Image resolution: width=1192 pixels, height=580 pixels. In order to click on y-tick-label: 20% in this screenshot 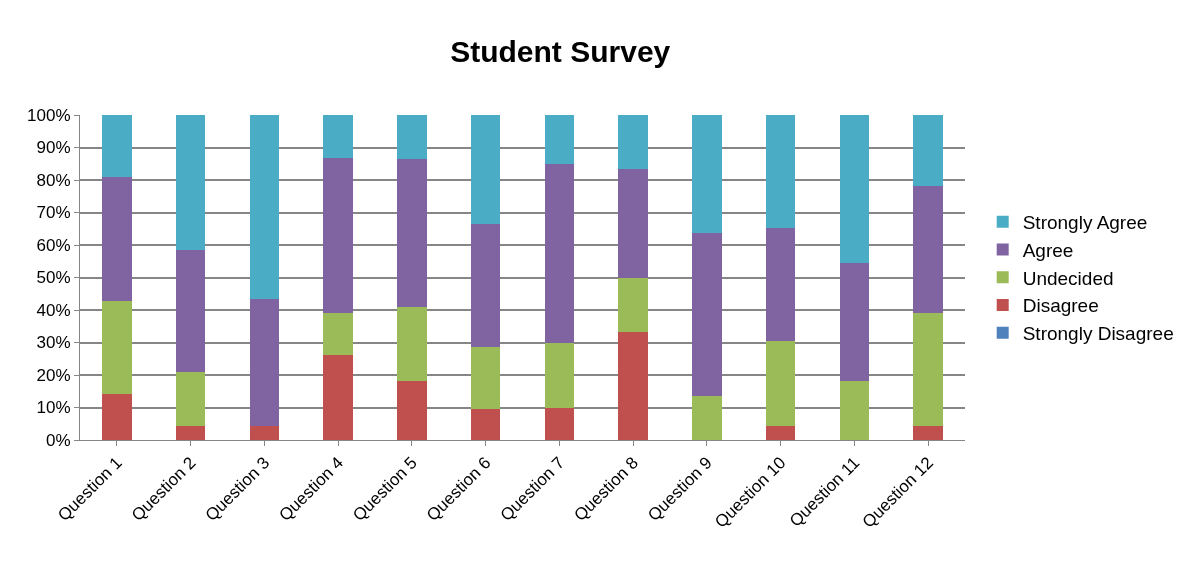, I will do `click(53, 375)`.